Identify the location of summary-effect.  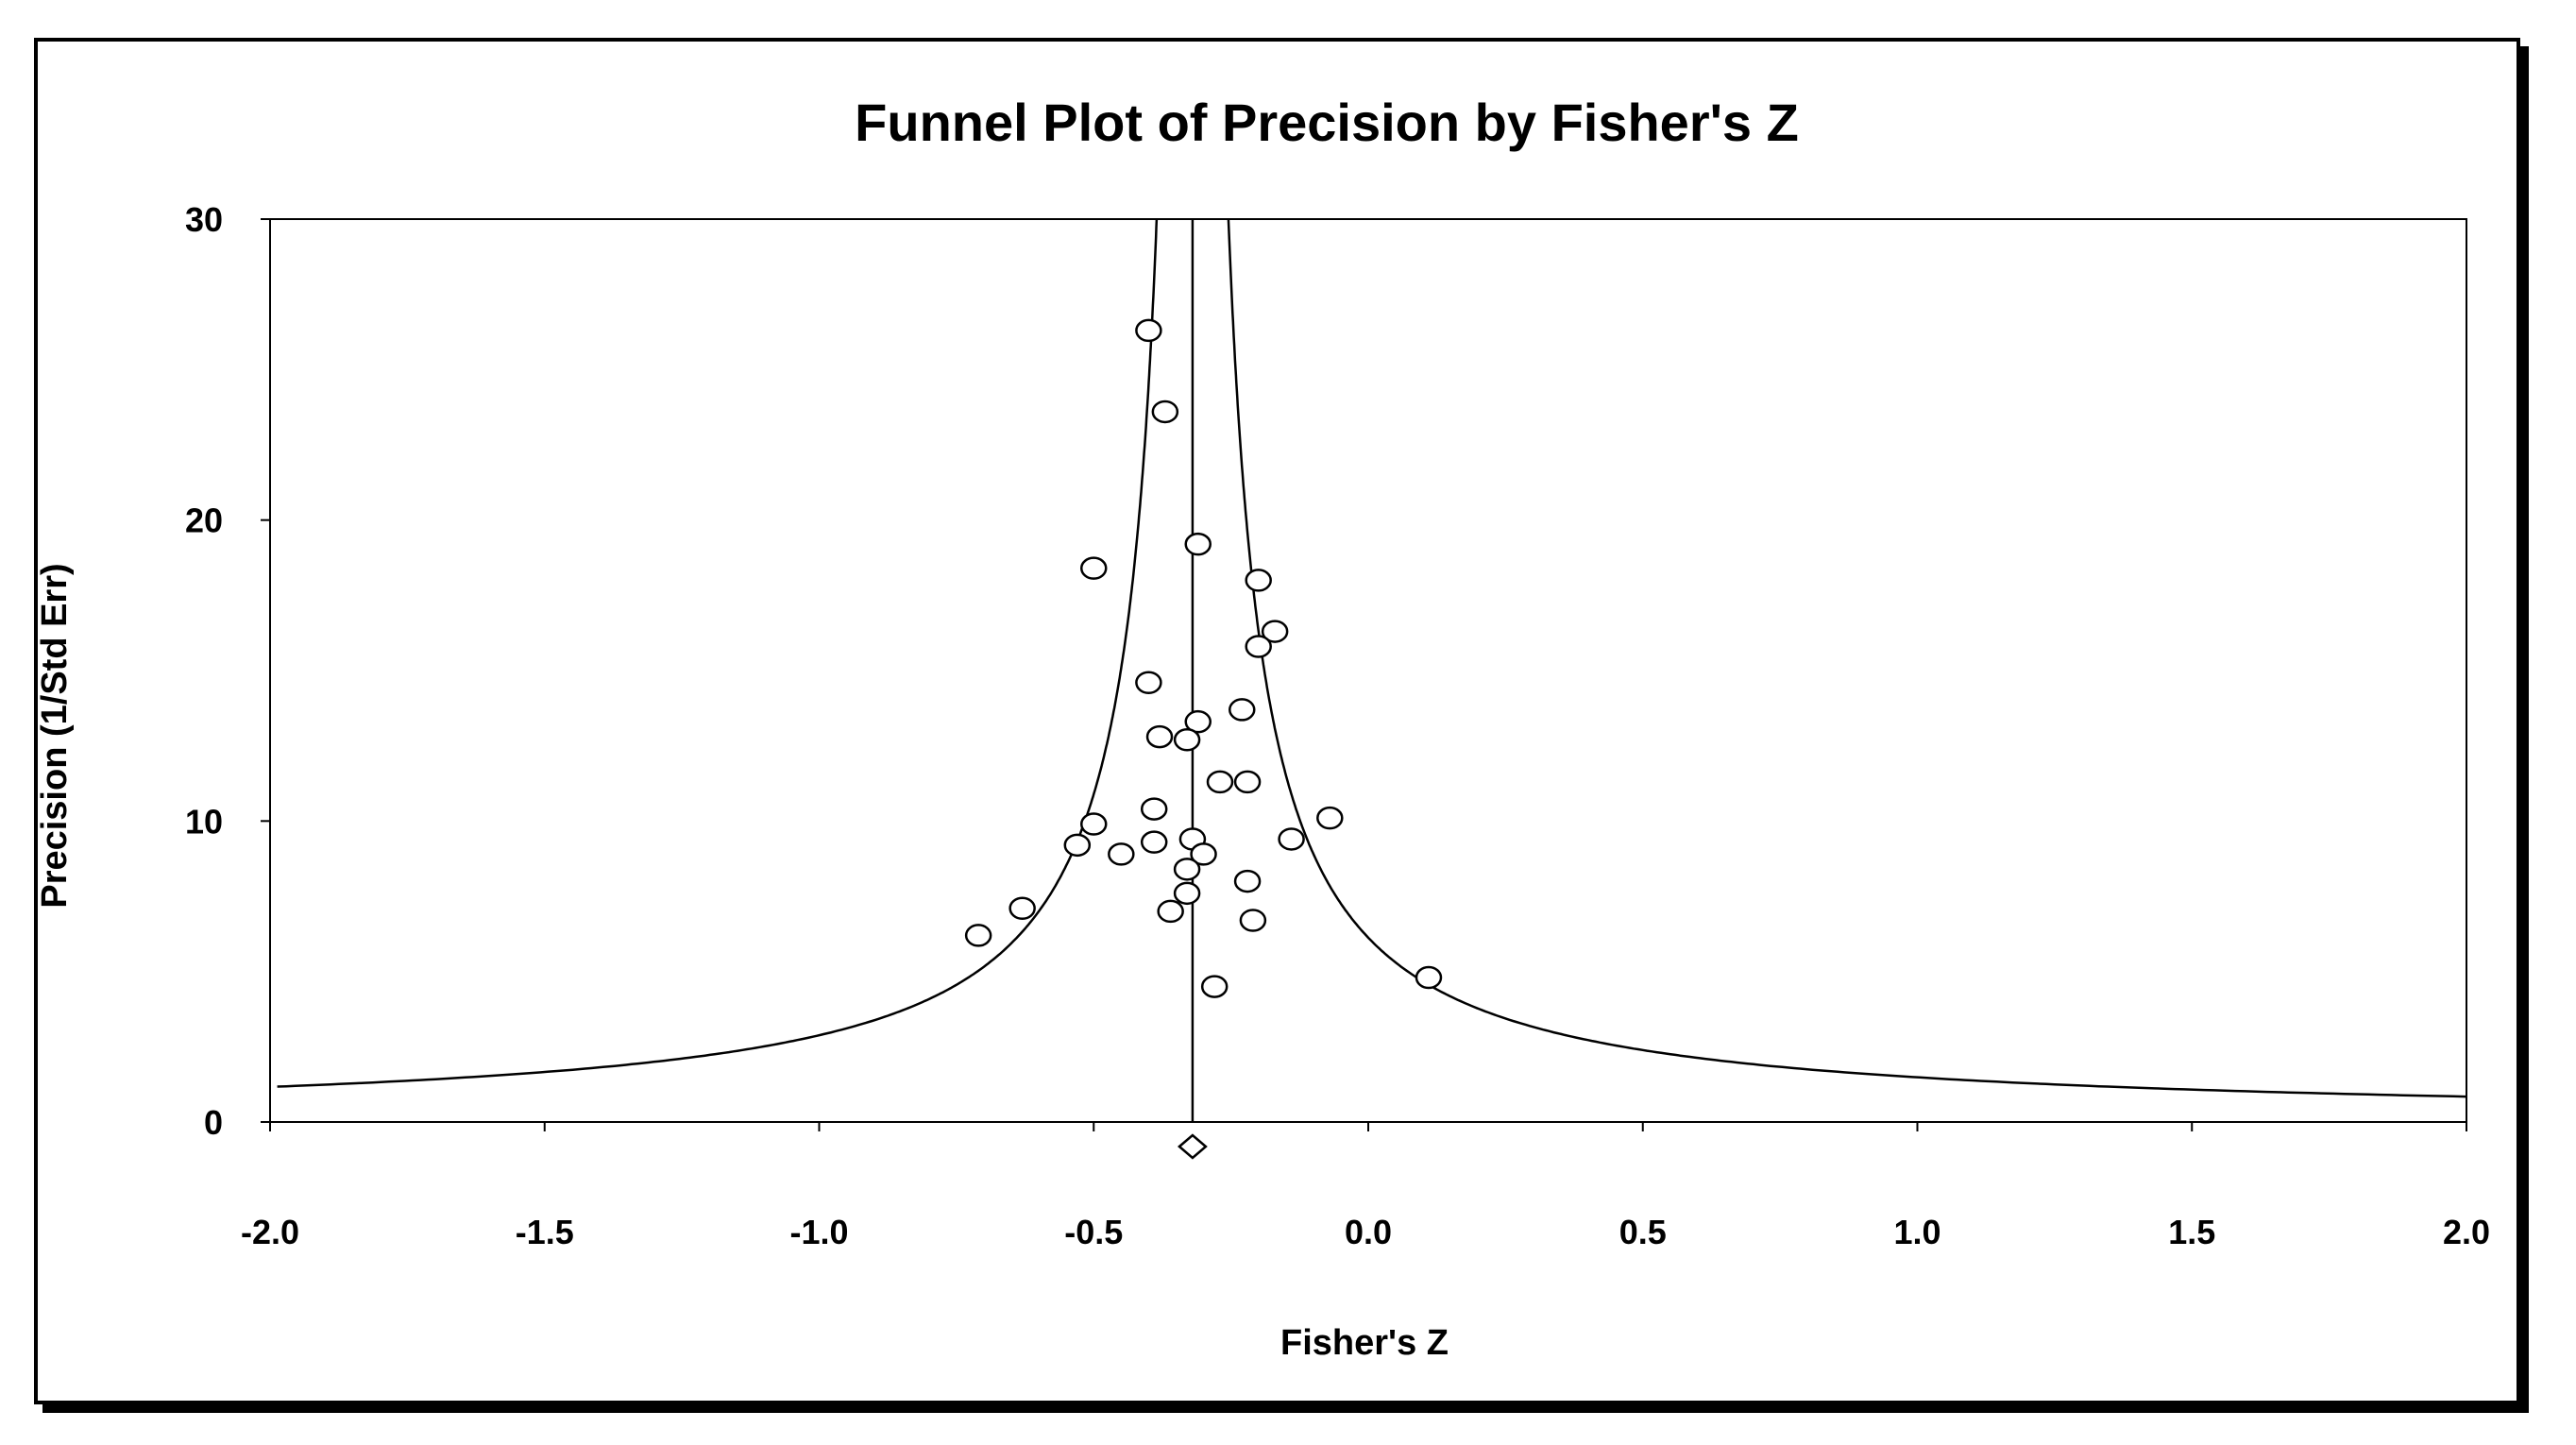
(1192, 1146).